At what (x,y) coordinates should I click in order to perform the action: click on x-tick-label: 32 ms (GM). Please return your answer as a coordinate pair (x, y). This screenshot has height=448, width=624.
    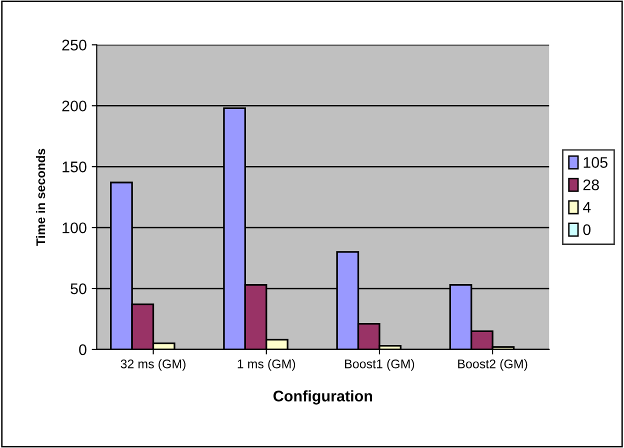
    Looking at the image, I should click on (153, 365).